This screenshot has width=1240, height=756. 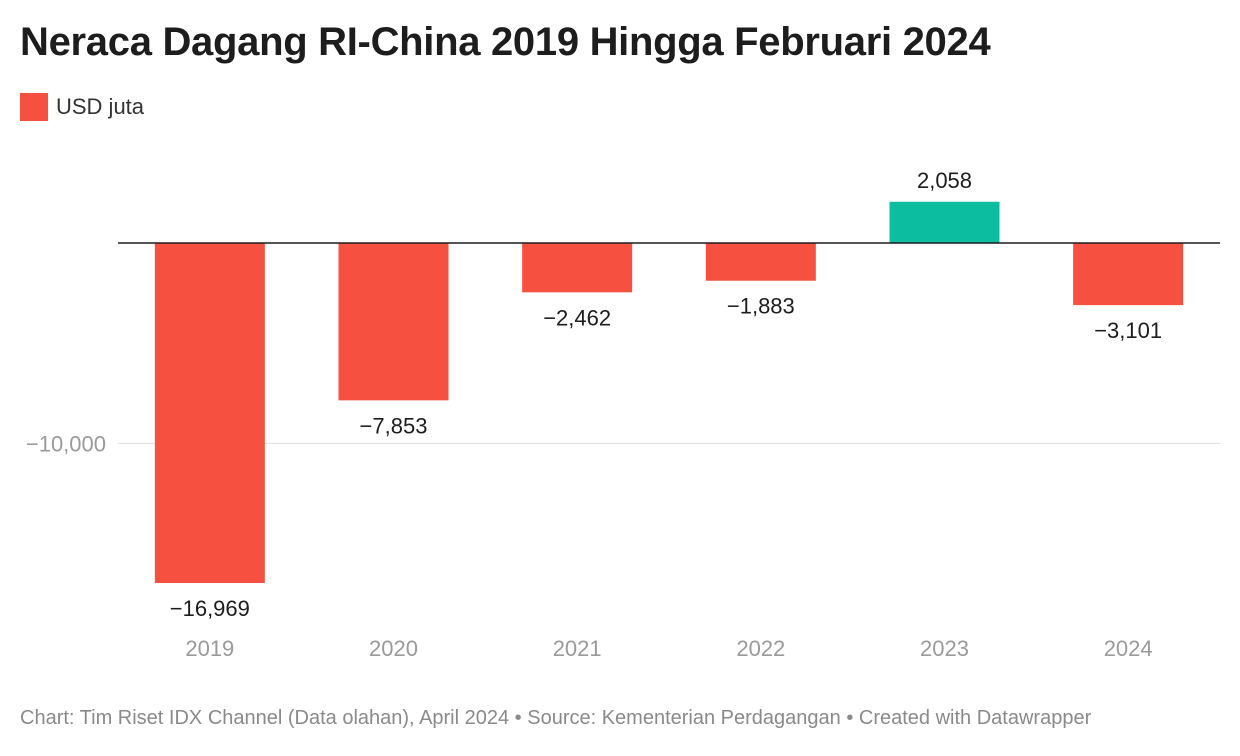 What do you see at coordinates (210, 608) in the screenshot?
I see `bar-value-label: −16,969` at bounding box center [210, 608].